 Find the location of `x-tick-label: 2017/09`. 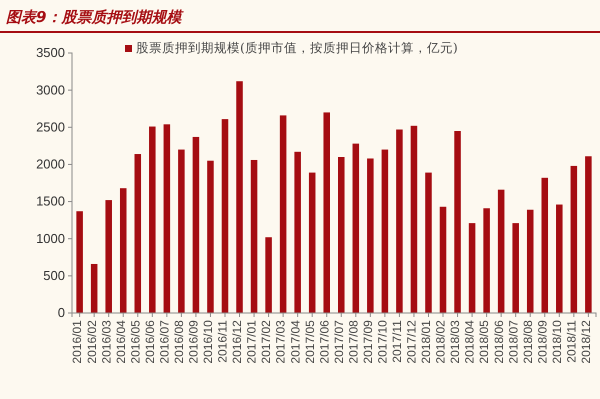

x-tick-label: 2017/09 is located at coordinates (367, 342).